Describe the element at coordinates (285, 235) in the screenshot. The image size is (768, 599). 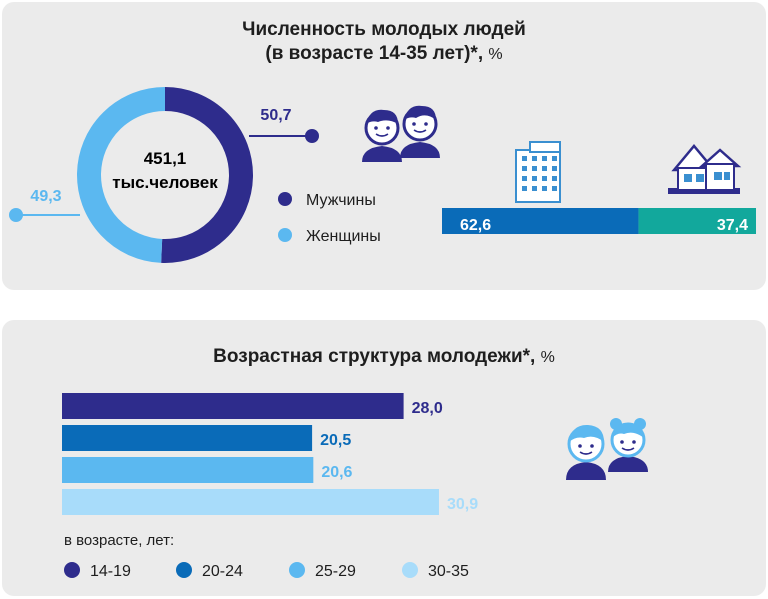
I see `legend-swatch-female` at that location.